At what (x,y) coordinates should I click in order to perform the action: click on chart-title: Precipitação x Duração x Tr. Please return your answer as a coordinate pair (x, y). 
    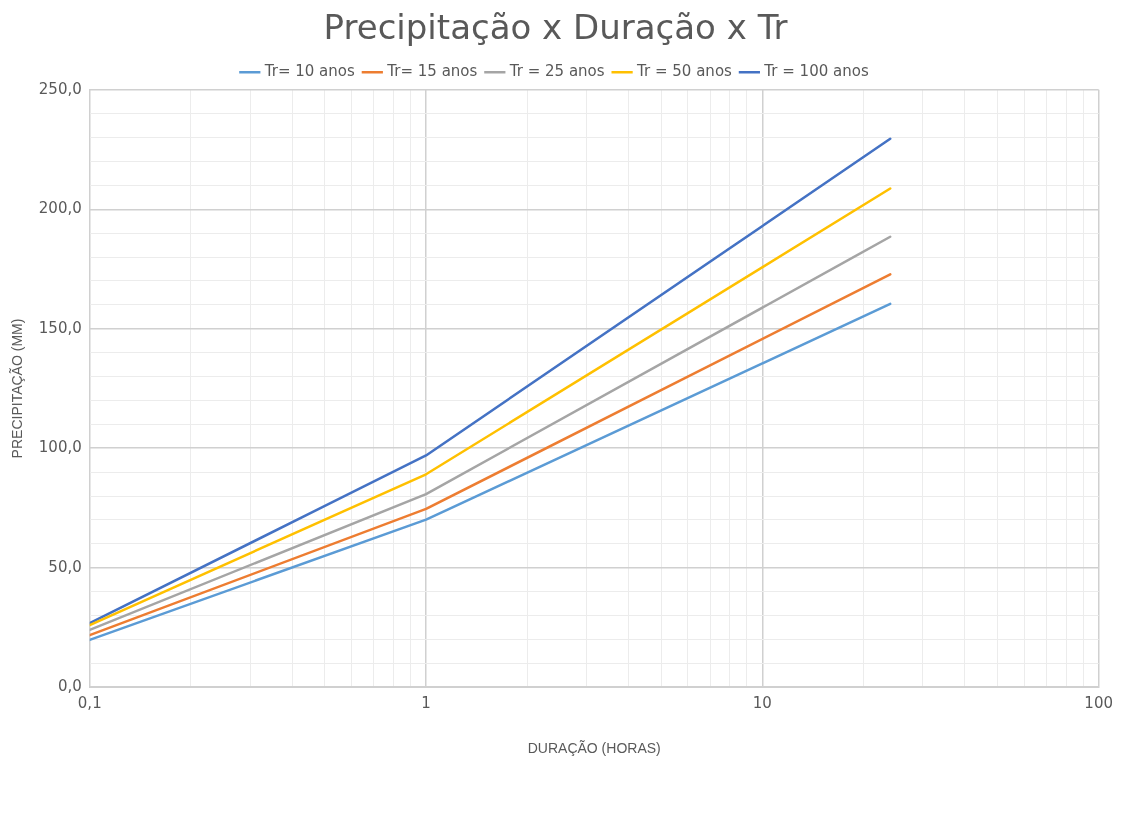
    Looking at the image, I should click on (555, 27).